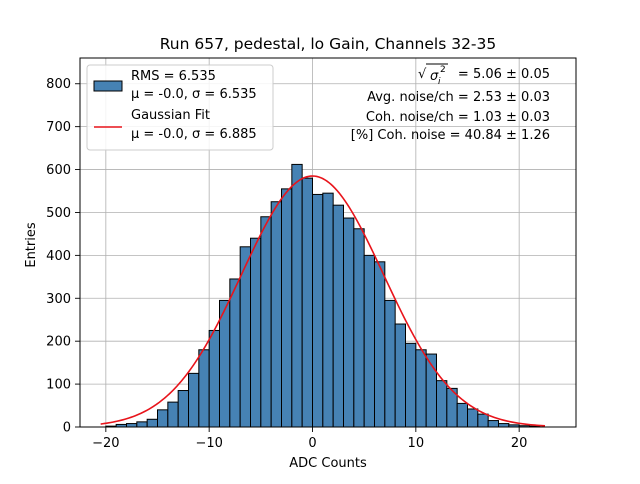  What do you see at coordinates (458, 97) in the screenshot?
I see `annotation-avg-noise: Avg. noise/ch = 2.53 ± 0.03` at bounding box center [458, 97].